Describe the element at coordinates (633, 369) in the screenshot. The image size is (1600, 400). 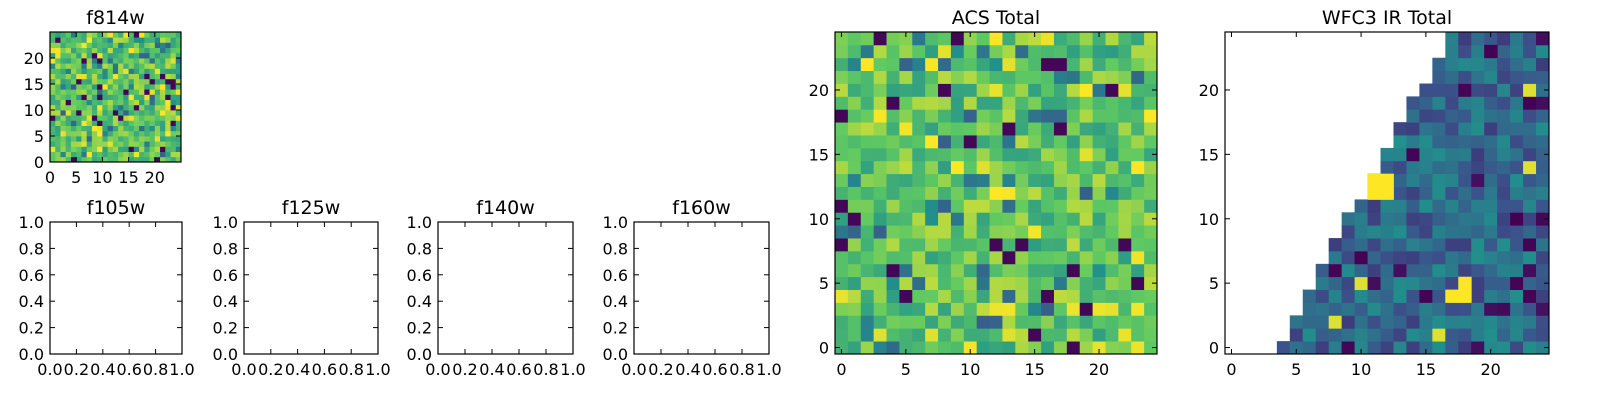
I see `x-tick-label: 0.0` at that location.